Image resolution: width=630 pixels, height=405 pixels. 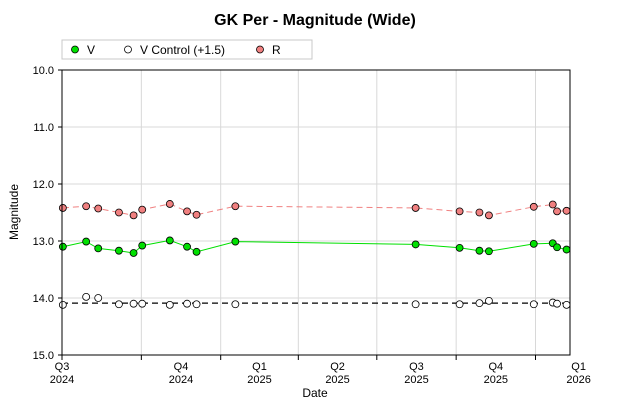 What do you see at coordinates (91, 50) in the screenshot?
I see `legend-label: V` at bounding box center [91, 50].